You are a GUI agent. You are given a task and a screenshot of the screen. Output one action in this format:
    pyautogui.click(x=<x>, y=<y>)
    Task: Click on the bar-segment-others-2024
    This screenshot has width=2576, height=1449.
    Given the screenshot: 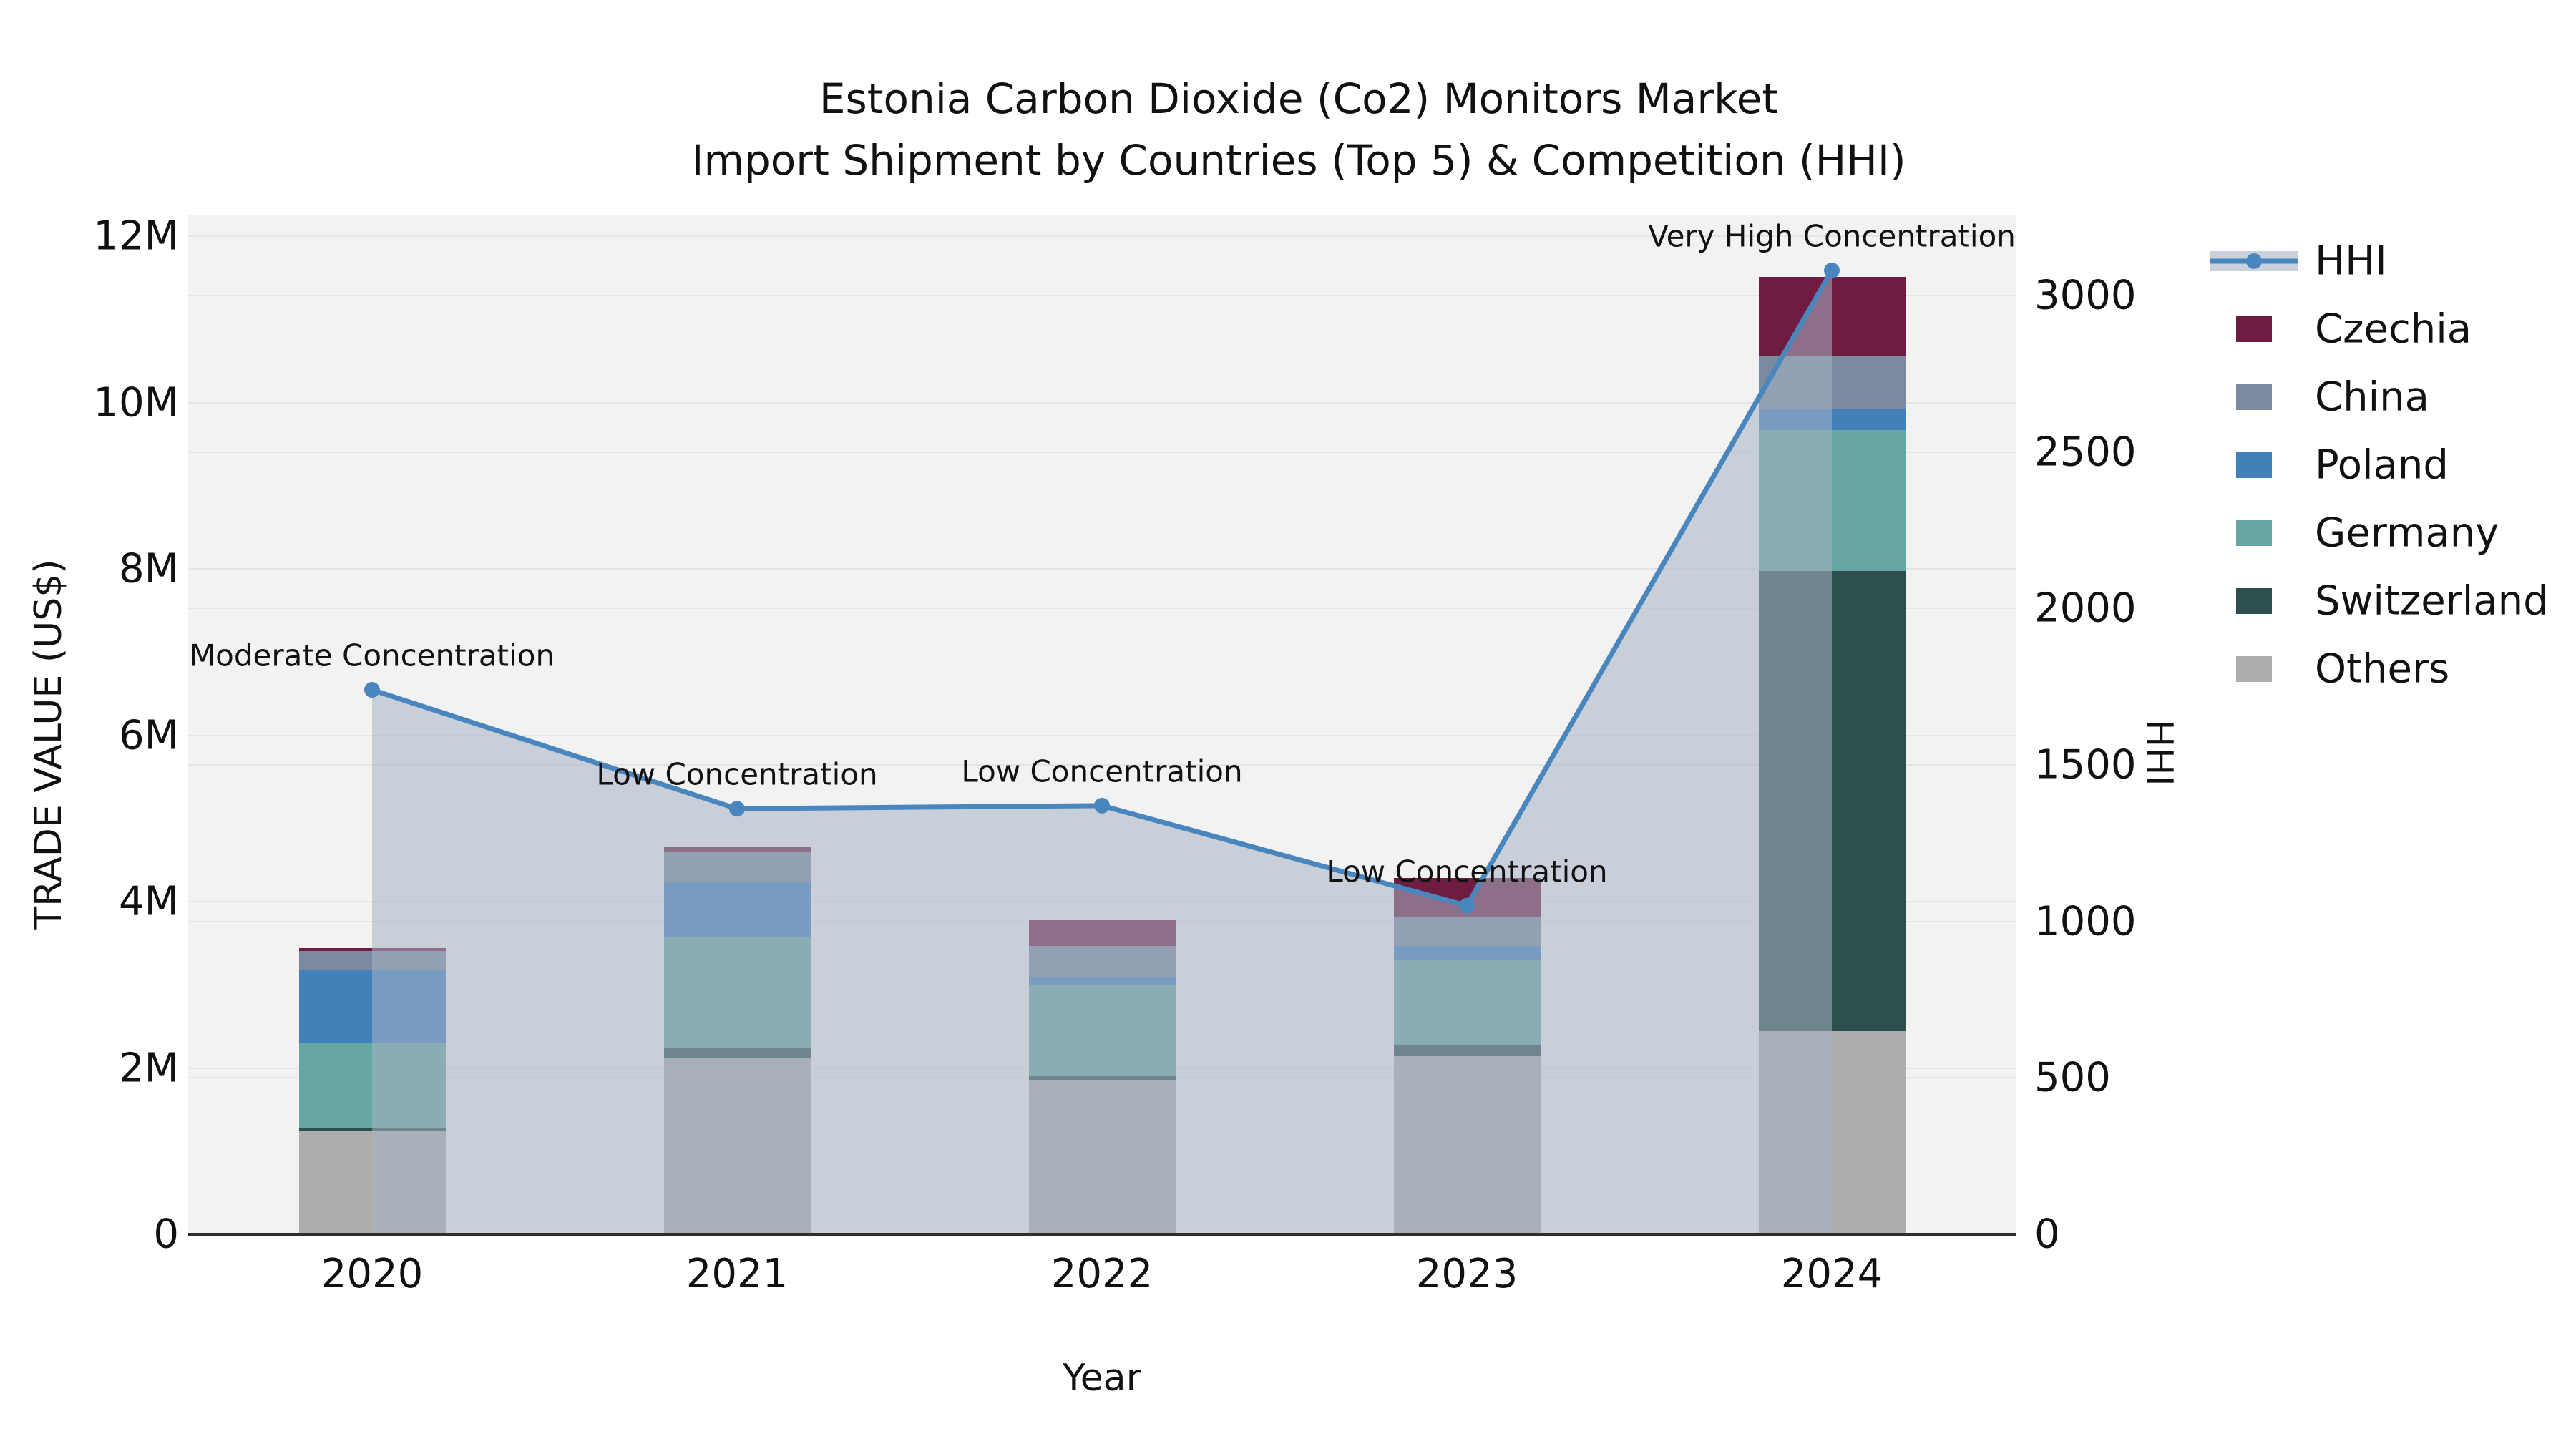 What is the action you would take?
    pyautogui.click(x=1832, y=1132)
    